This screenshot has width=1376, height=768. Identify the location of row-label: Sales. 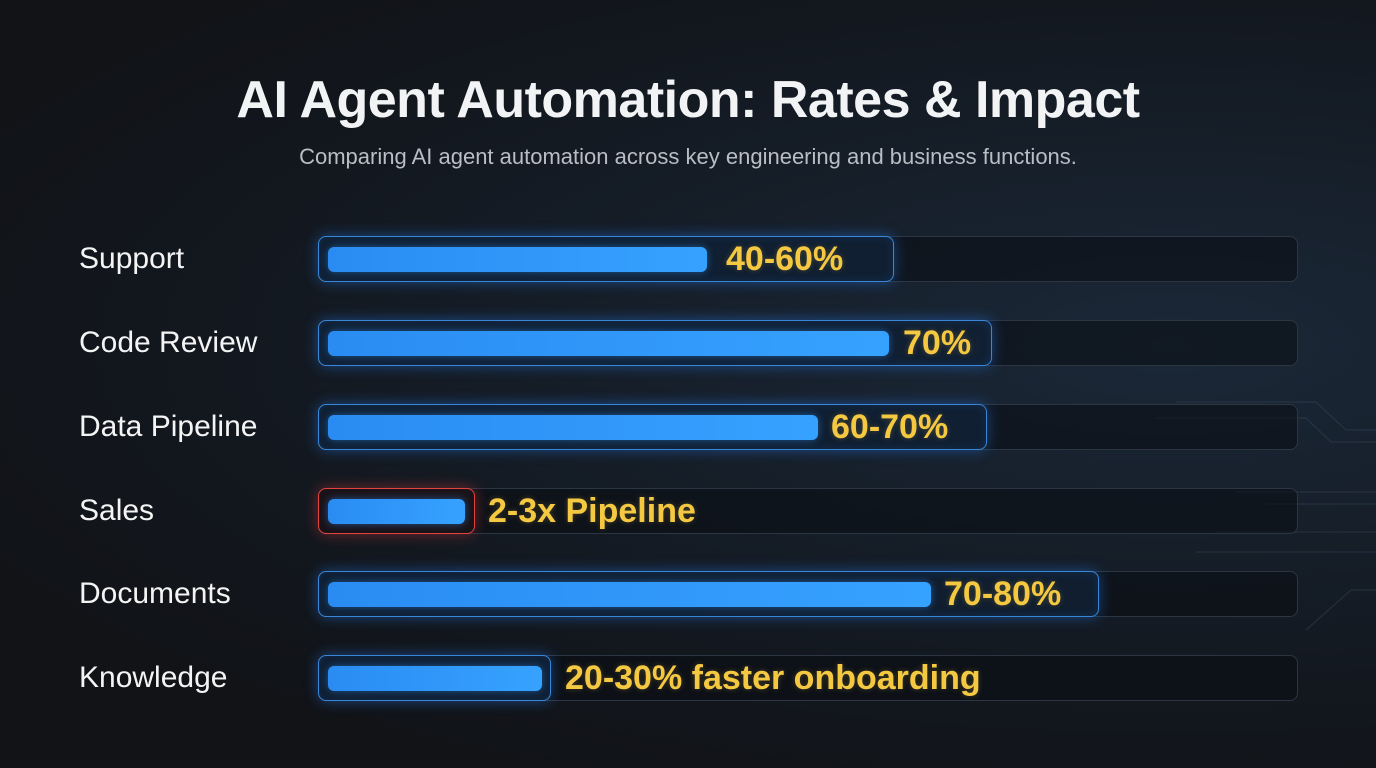
(117, 510).